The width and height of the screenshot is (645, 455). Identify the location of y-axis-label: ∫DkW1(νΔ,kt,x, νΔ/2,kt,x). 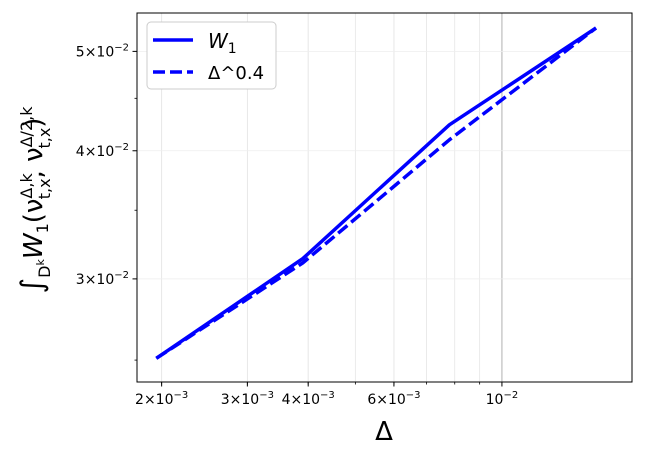
(34, 200).